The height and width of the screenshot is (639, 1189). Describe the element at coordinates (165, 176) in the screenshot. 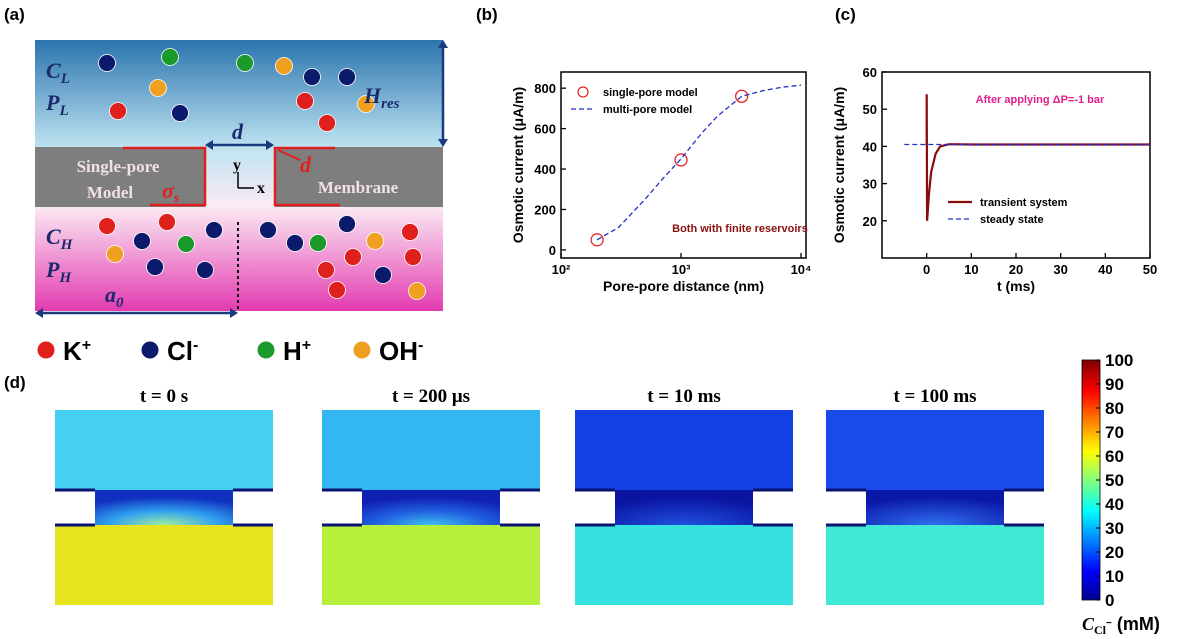

I see `pore-wall` at that location.